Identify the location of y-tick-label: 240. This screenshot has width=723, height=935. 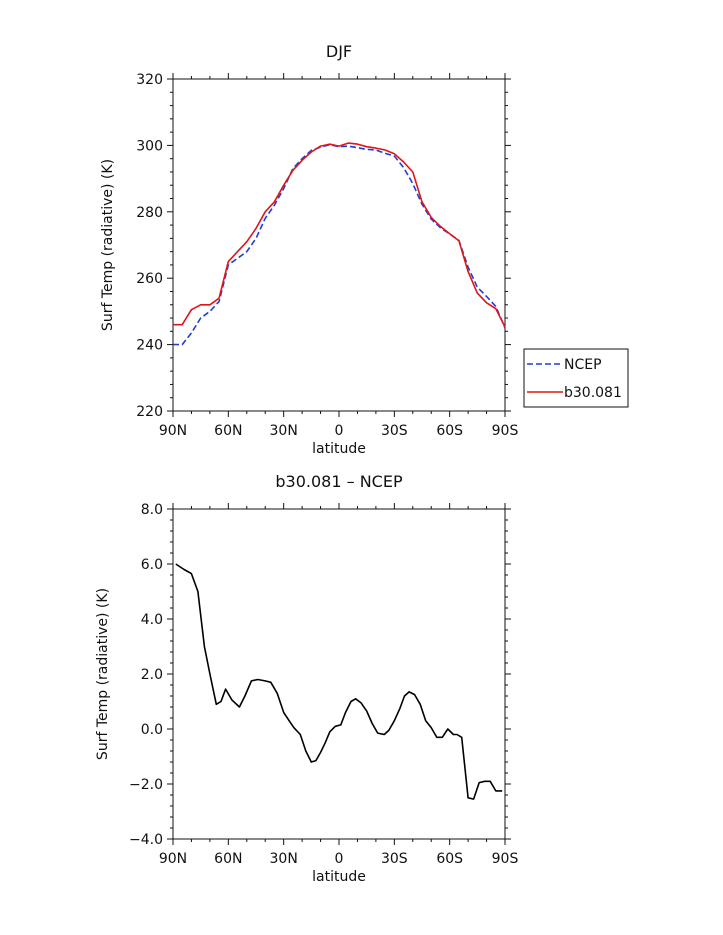
(149, 346).